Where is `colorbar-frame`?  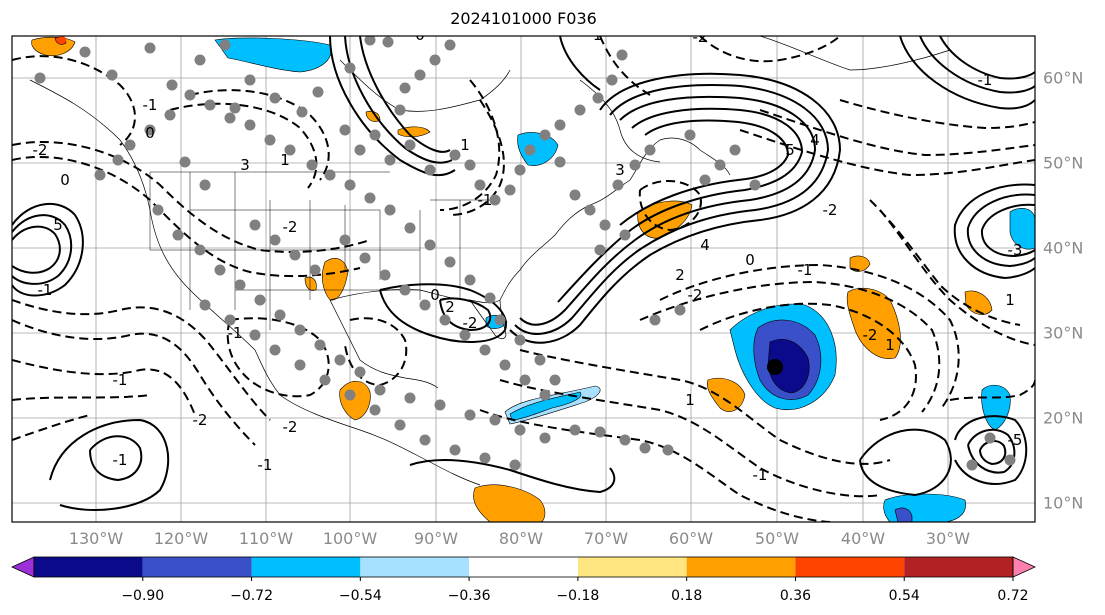 colorbar-frame is located at coordinates (523, 567).